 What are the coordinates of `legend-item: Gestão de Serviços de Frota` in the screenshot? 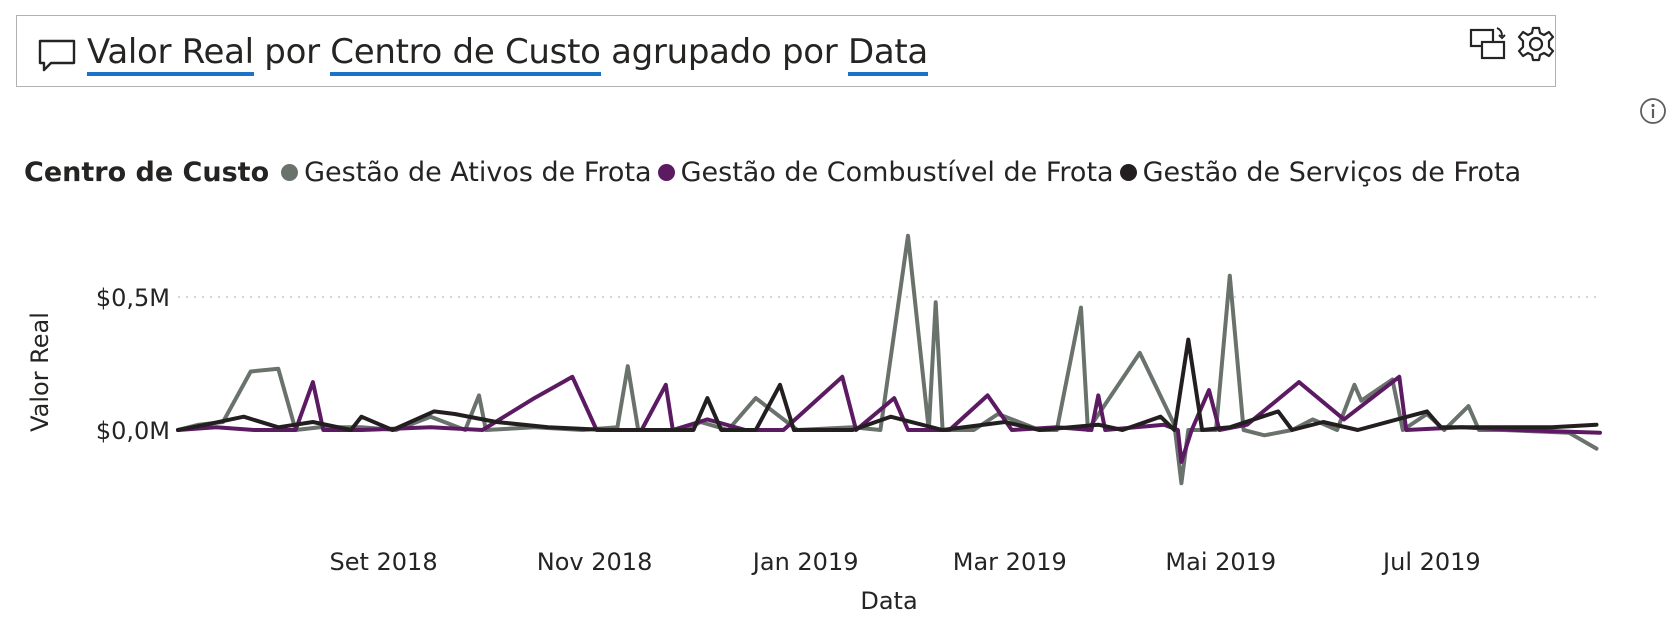 It's located at (1320, 172).